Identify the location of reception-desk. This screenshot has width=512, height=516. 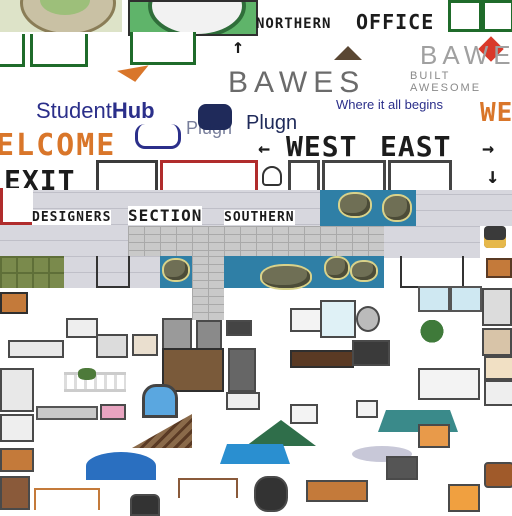
(36, 349).